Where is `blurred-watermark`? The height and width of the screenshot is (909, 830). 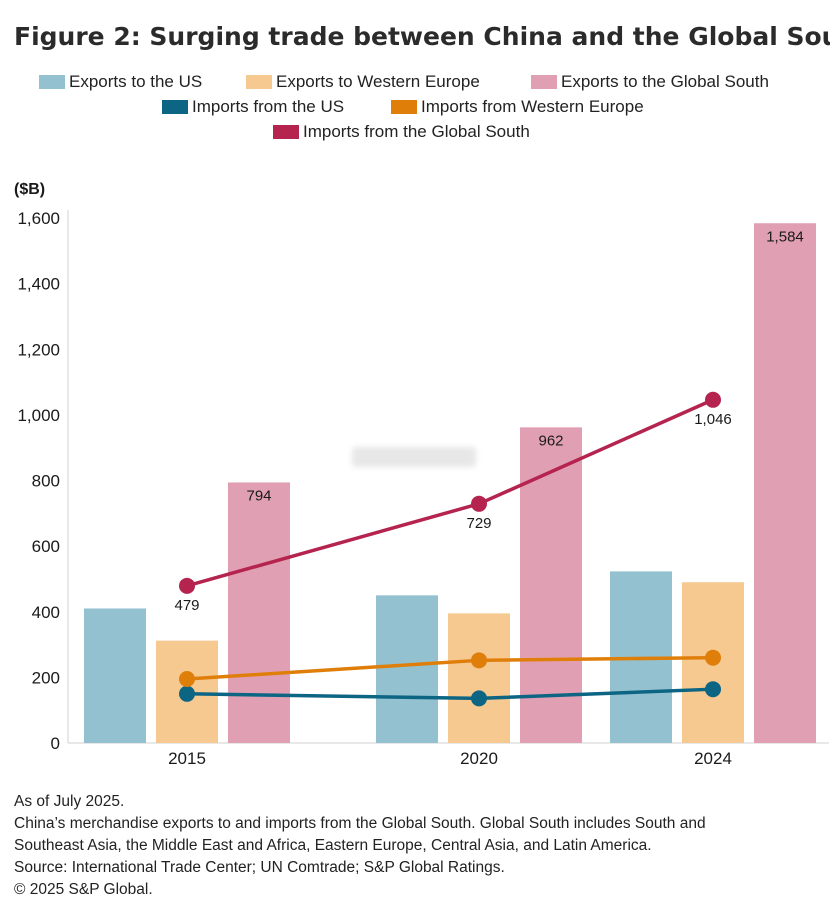
blurred-watermark is located at coordinates (414, 457).